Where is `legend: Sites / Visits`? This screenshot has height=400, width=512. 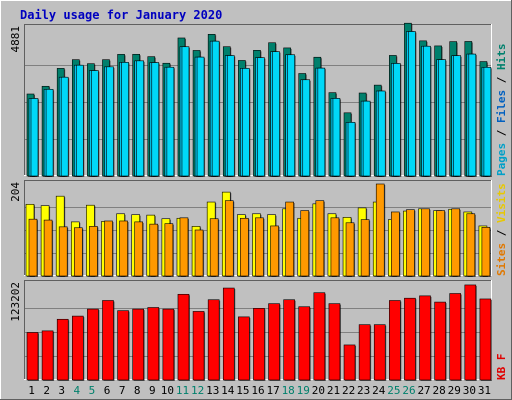
legend: Sites / Visits is located at coordinates (501, 229).